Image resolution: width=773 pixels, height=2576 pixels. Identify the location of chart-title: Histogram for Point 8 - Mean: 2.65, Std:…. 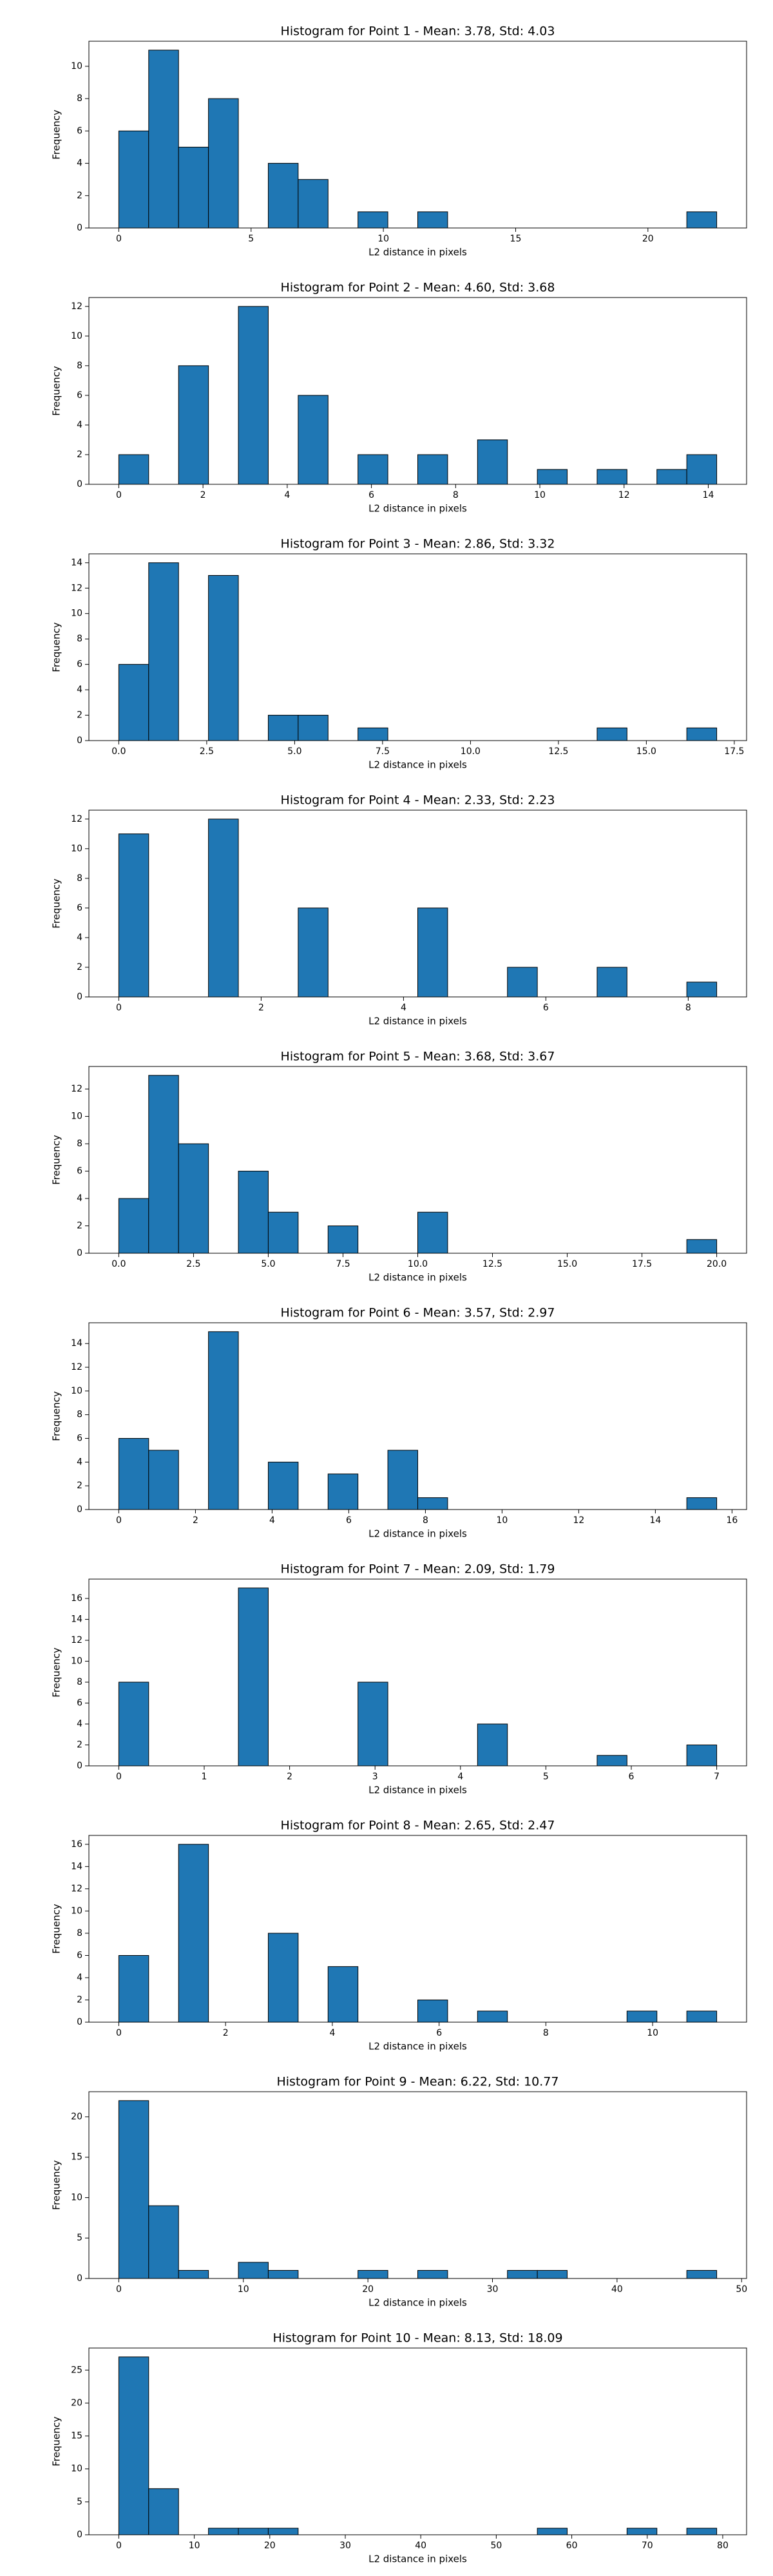
(418, 1826).